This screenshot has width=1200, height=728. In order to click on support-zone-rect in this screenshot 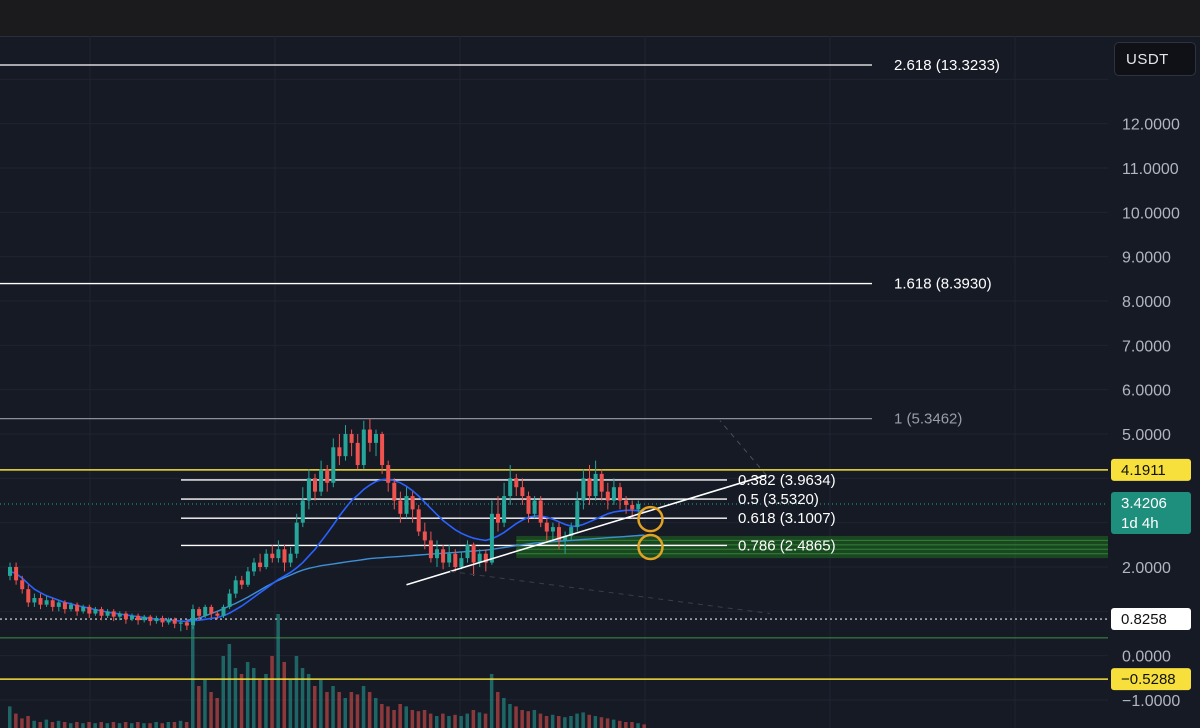, I will do `click(812, 547)`.